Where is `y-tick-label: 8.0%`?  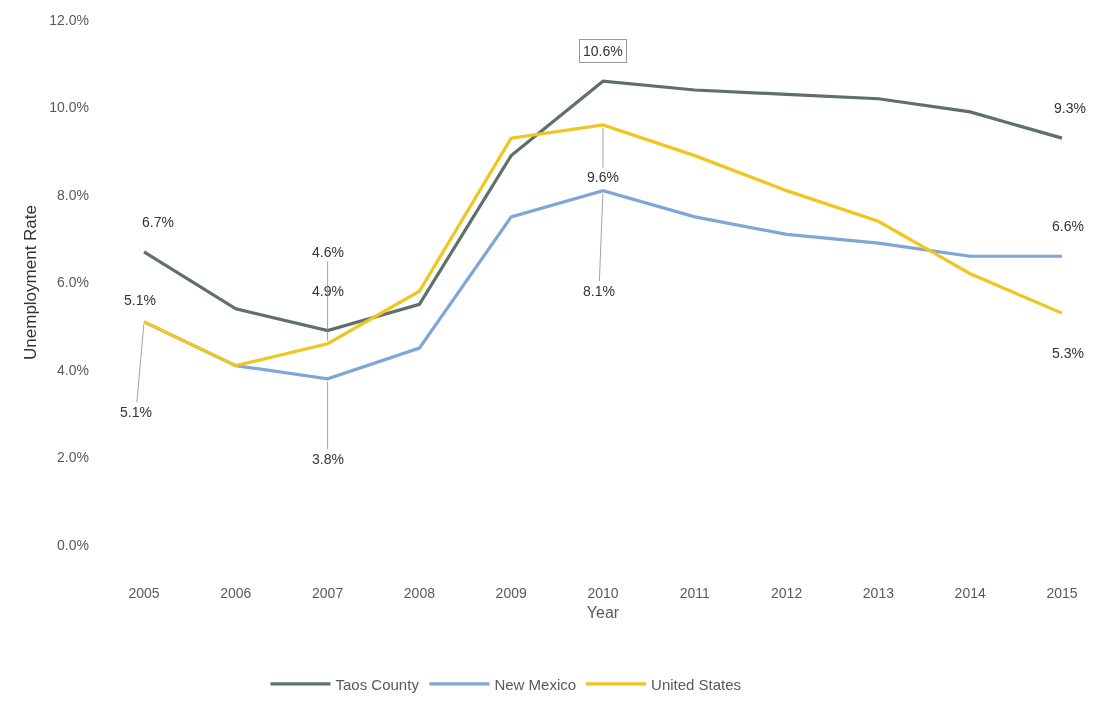 y-tick-label: 8.0% is located at coordinates (73, 194).